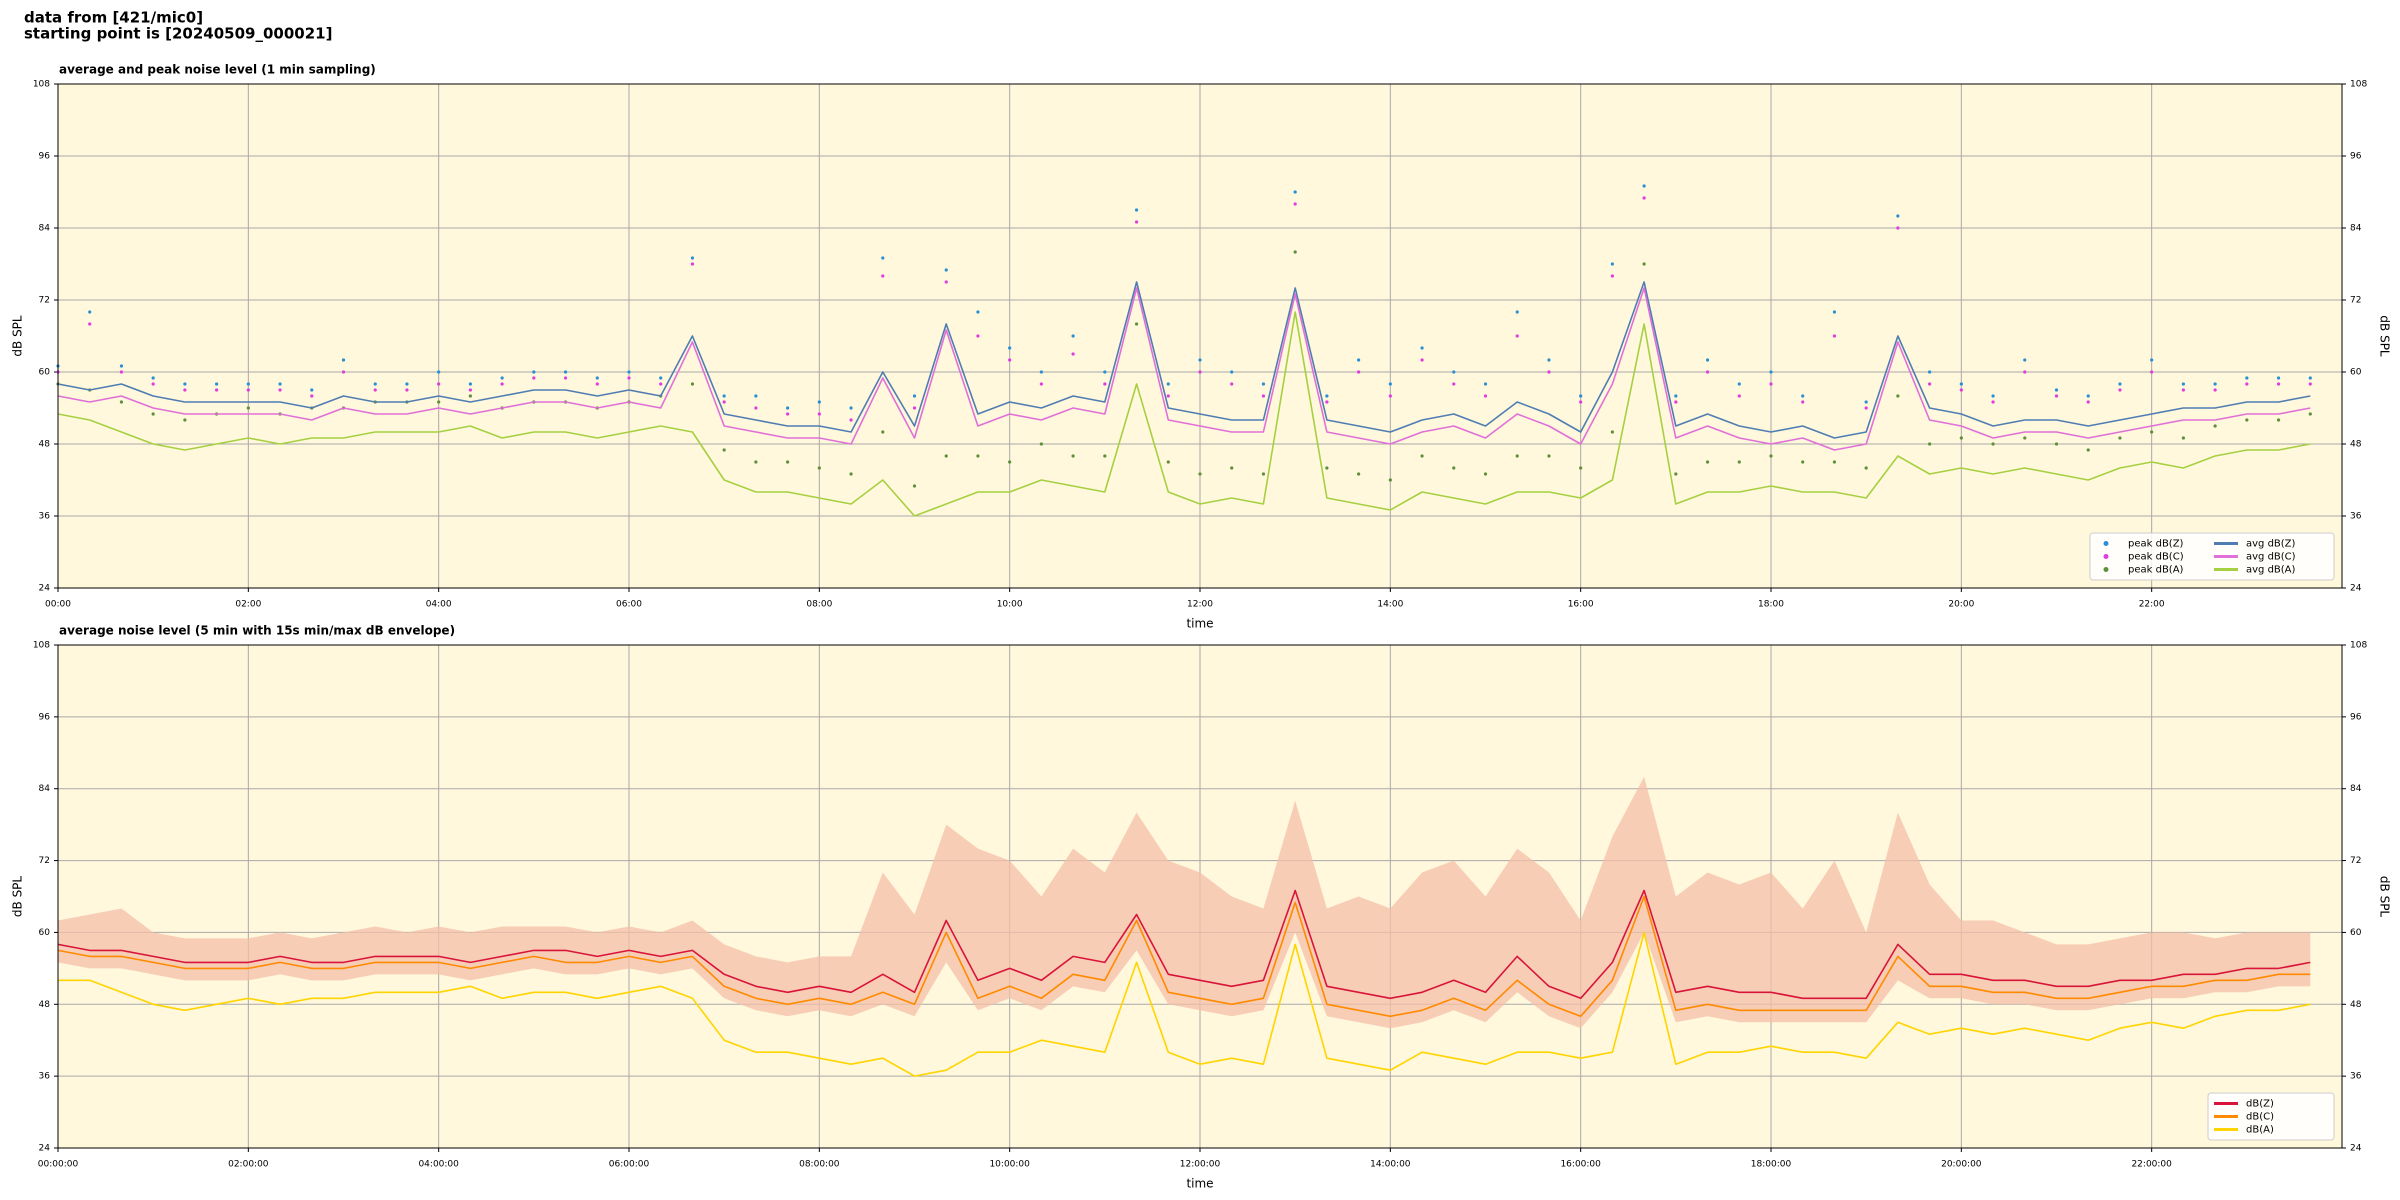 The image size is (2400, 1200). Describe the element at coordinates (45, 1077) in the screenshot. I see `y-tick-label: 36` at that location.